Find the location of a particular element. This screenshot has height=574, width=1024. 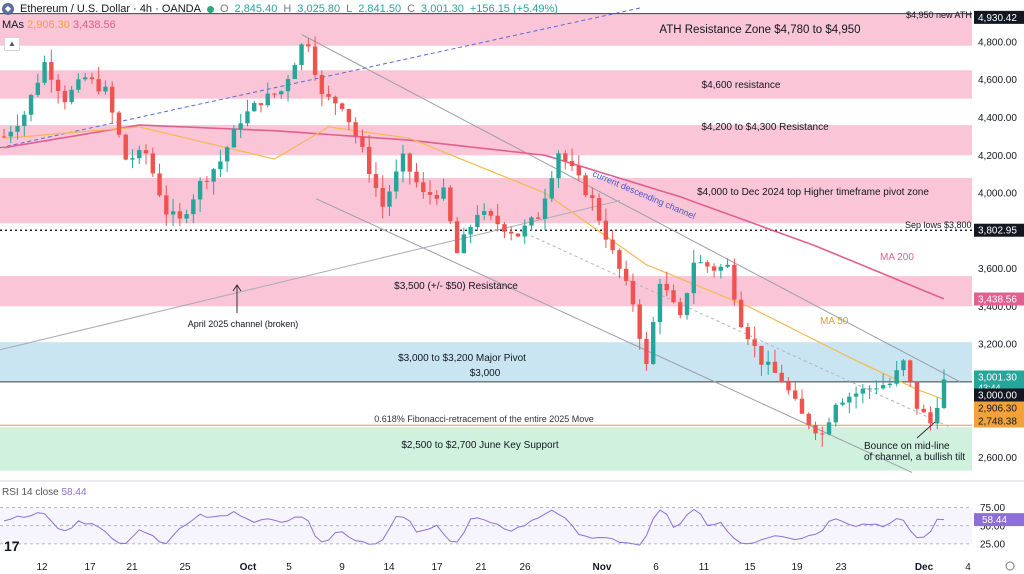

annotation-ma50: MA 50 is located at coordinates (834, 321).